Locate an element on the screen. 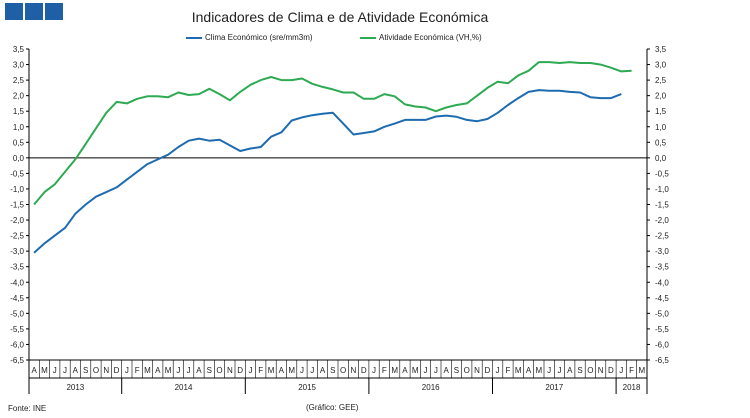 This screenshot has height=418, width=750. y-tick-label-right: -6,5 is located at coordinates (662, 360).